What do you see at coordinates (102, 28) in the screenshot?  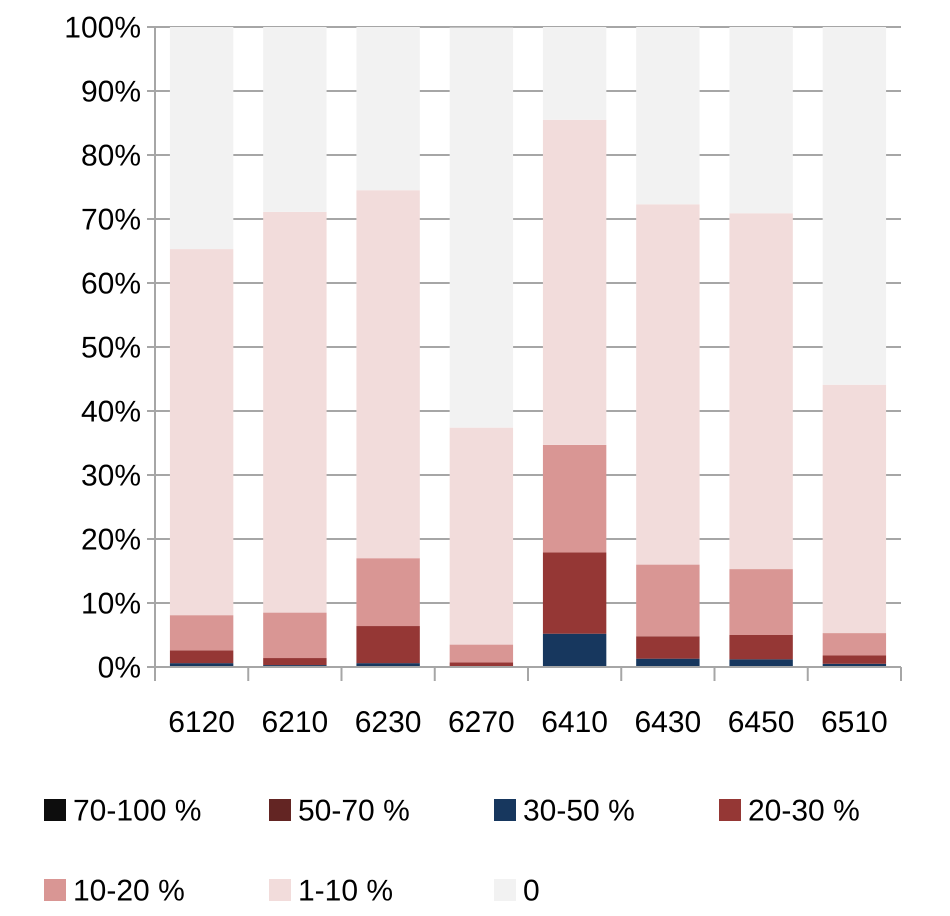 I see `y-tick-label: 100%` at bounding box center [102, 28].